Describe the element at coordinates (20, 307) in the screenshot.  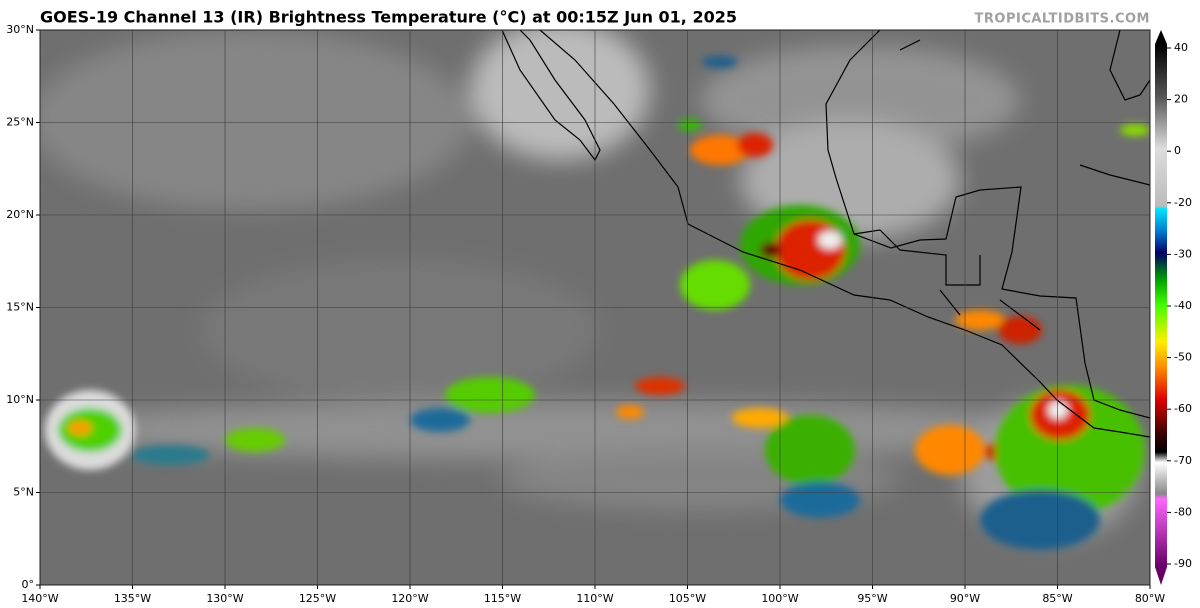
I see `y-tick-label: 15°N` at that location.